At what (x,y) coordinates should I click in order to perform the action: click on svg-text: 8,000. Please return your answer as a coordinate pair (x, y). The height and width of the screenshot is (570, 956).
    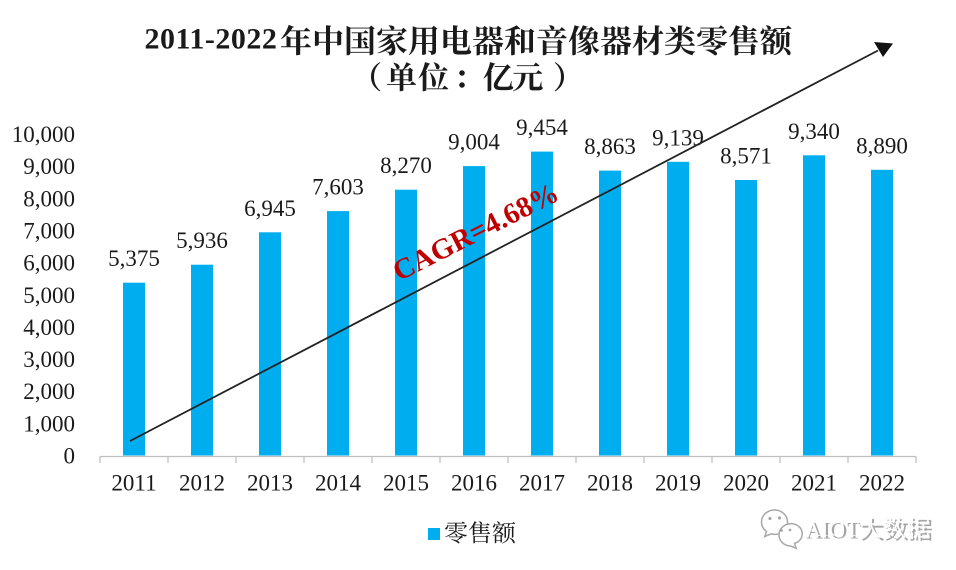
    Looking at the image, I should click on (49, 198).